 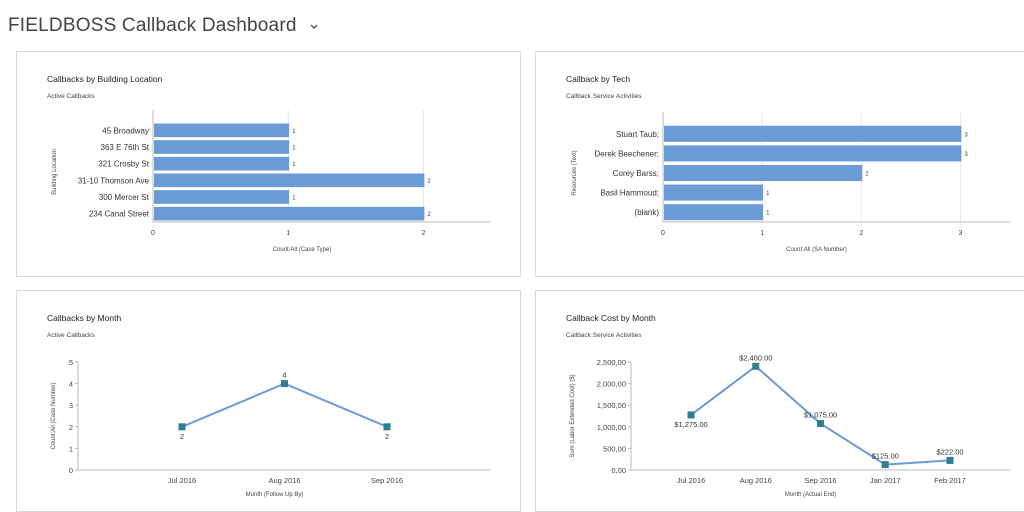 What do you see at coordinates (629, 193) in the screenshot?
I see `category-label: Basil Hammoud;` at bounding box center [629, 193].